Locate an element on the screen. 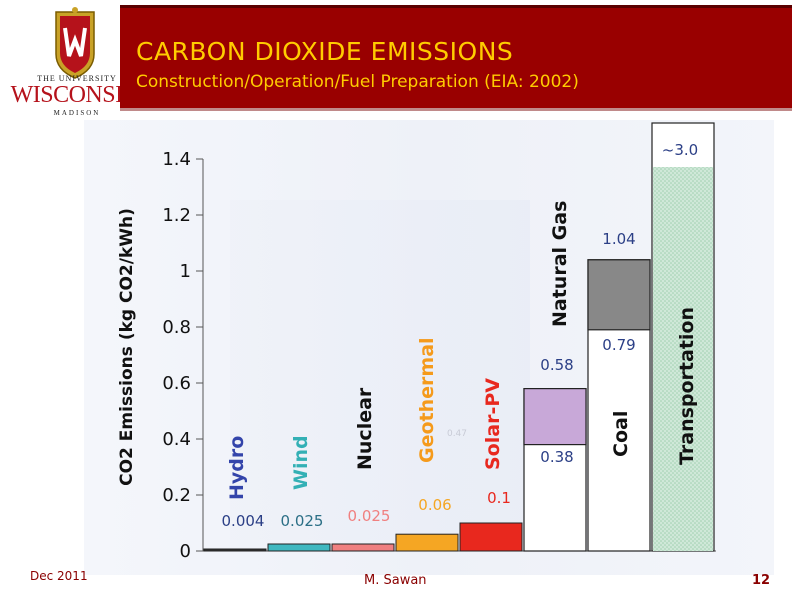 The image size is (800, 600). footer-author: M. Sawan is located at coordinates (395, 580).